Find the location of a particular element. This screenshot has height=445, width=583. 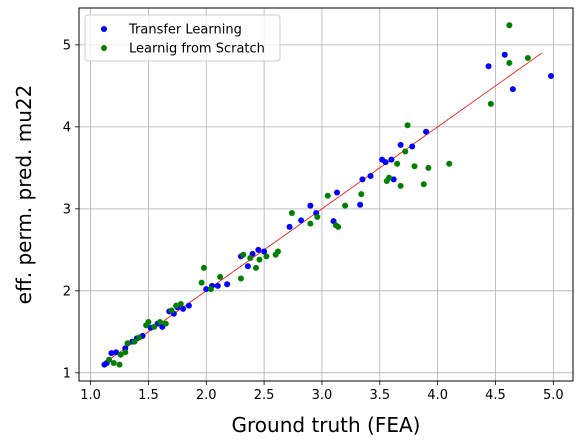

x-tick-label: 2.5 is located at coordinates (264, 395).